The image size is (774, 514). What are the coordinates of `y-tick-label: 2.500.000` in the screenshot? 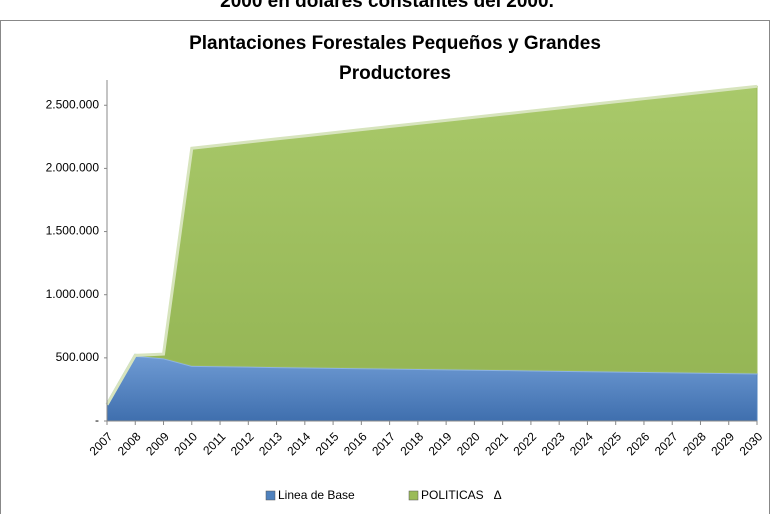 It's located at (73, 104).